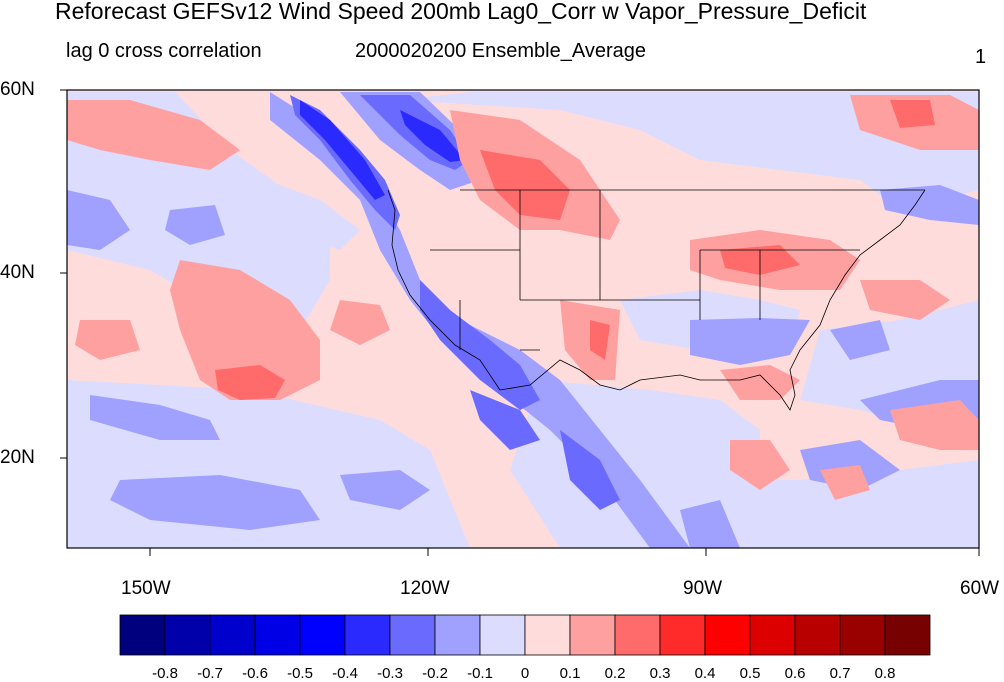  I want to click on colorbar-tick-label: -0.7, so click(210, 673).